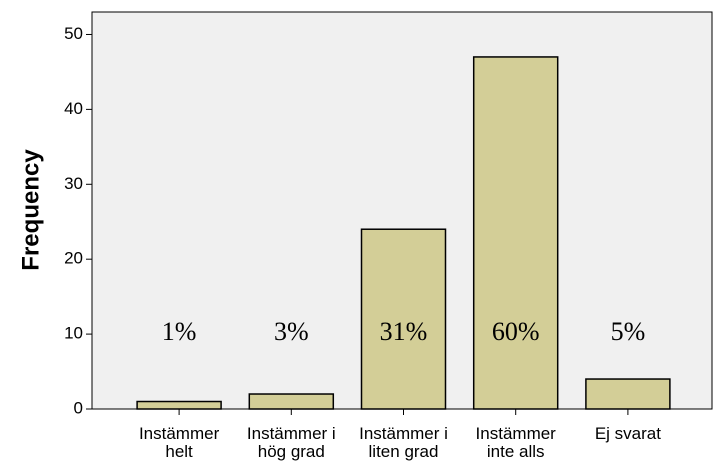  I want to click on x-tick-label: Instämmer inte alls, so click(516, 442).